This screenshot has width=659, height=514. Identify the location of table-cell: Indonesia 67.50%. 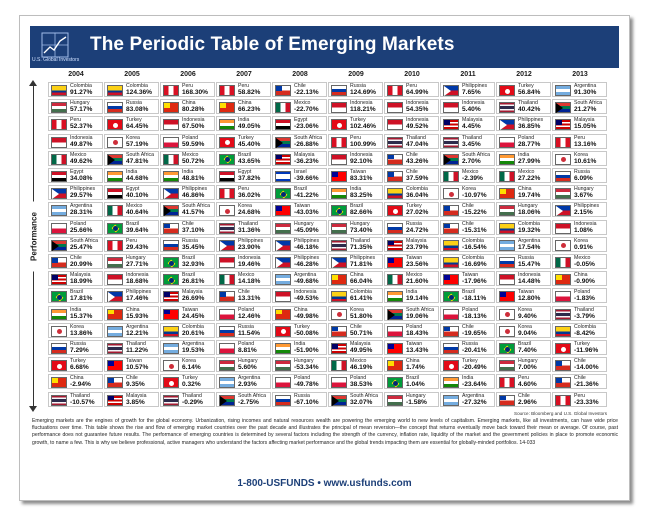
(187, 124).